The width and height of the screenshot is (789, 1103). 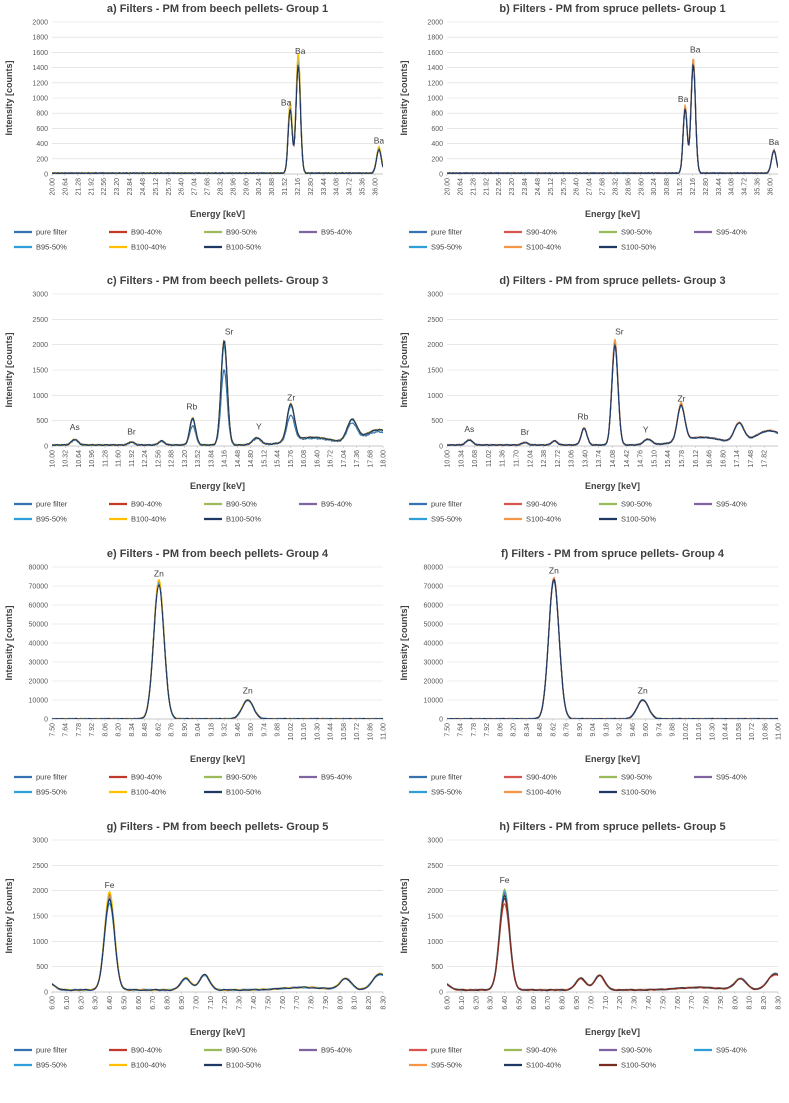 I want to click on x-tick-label: 15.44, so click(x=278, y=459).